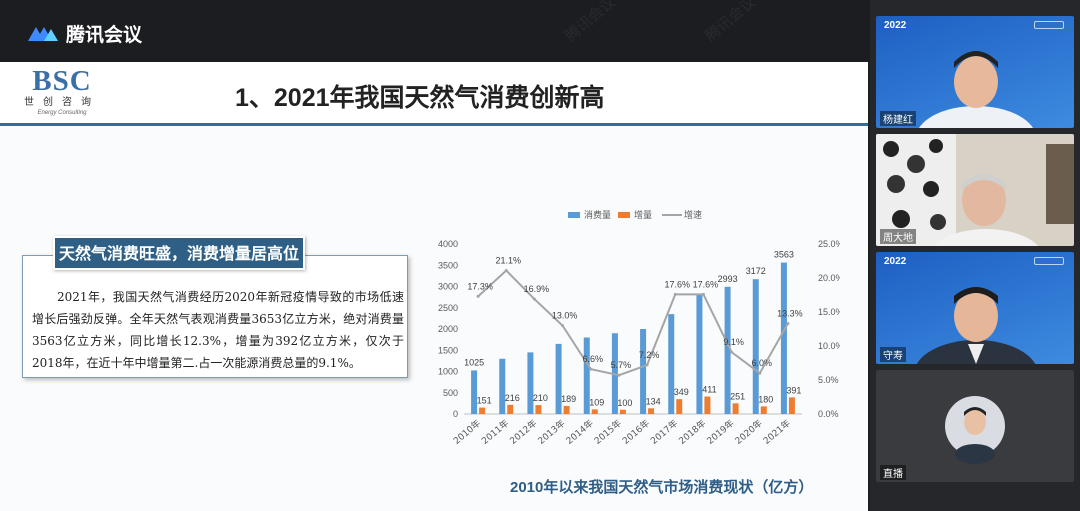 This screenshot has height=511, width=1080. What do you see at coordinates (495, 432) in the screenshot?
I see `x-tick-label: 2011年` at bounding box center [495, 432].